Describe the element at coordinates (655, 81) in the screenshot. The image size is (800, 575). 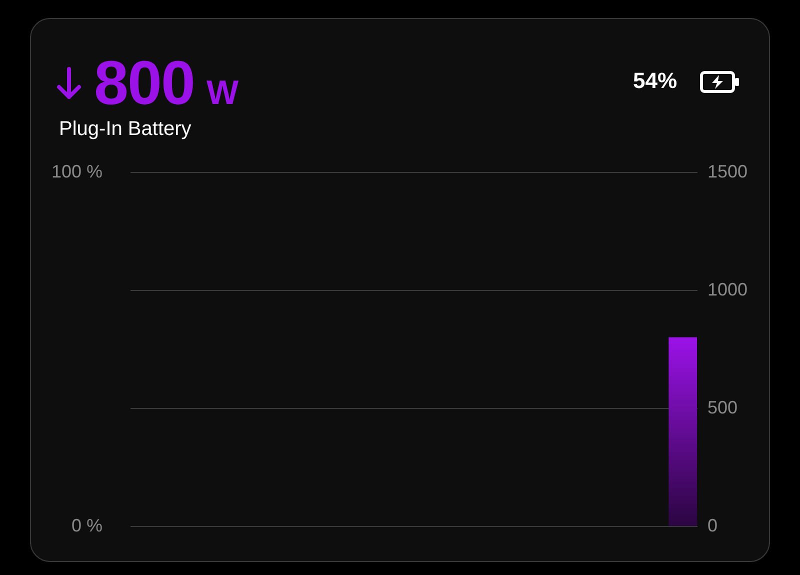
I see `text: 54%` at that location.